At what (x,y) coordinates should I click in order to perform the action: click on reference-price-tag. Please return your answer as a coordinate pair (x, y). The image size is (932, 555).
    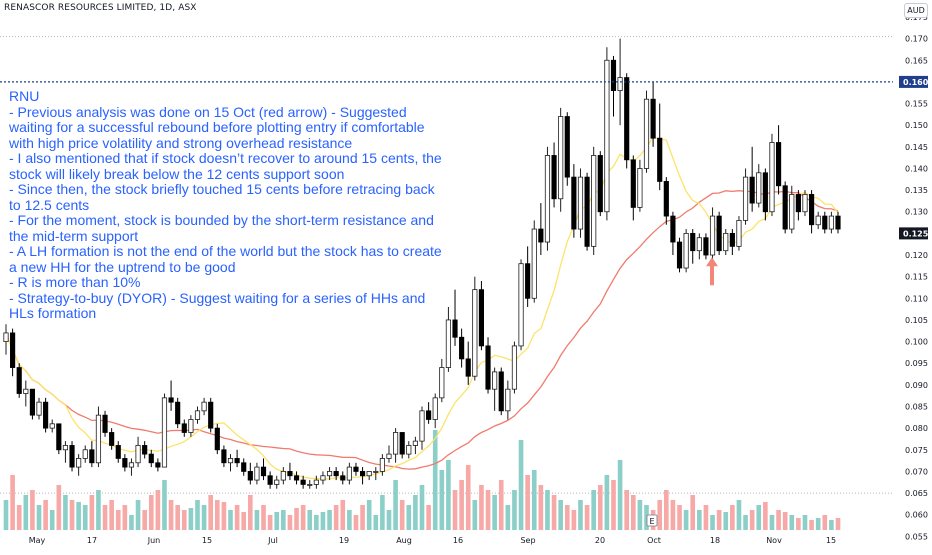
    Looking at the image, I should click on (913, 81).